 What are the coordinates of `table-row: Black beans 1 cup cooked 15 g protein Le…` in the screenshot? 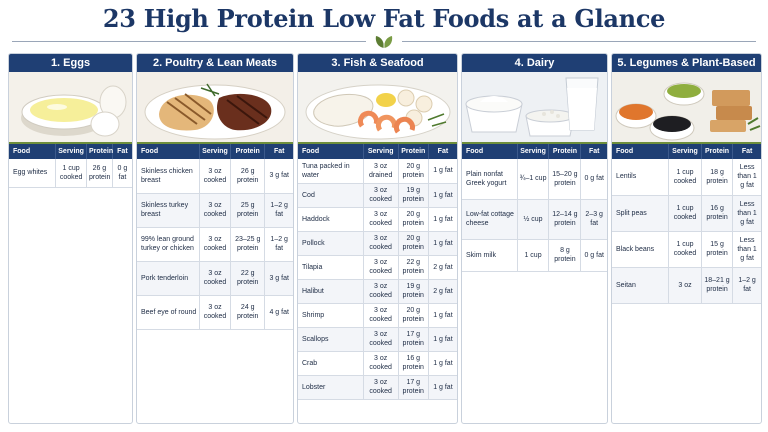 It's located at (686, 249).